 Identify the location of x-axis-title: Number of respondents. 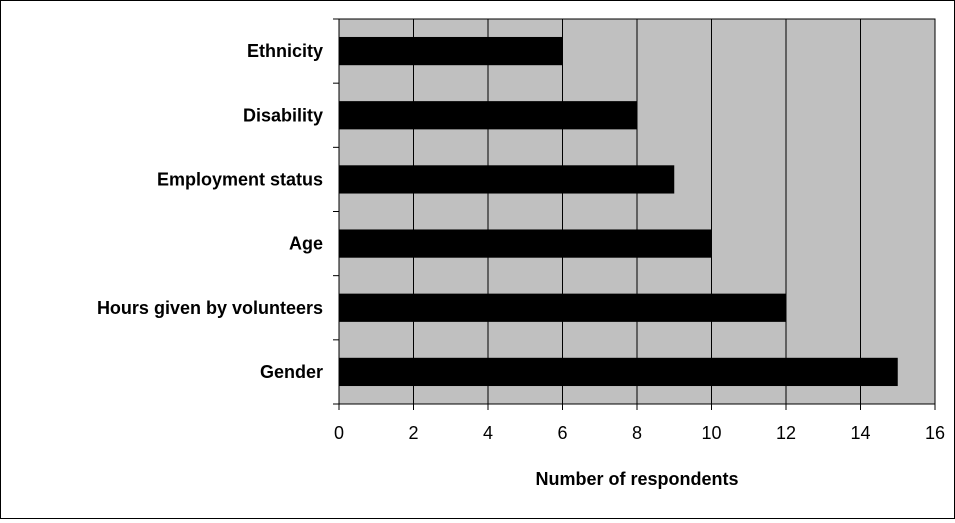
(636, 479).